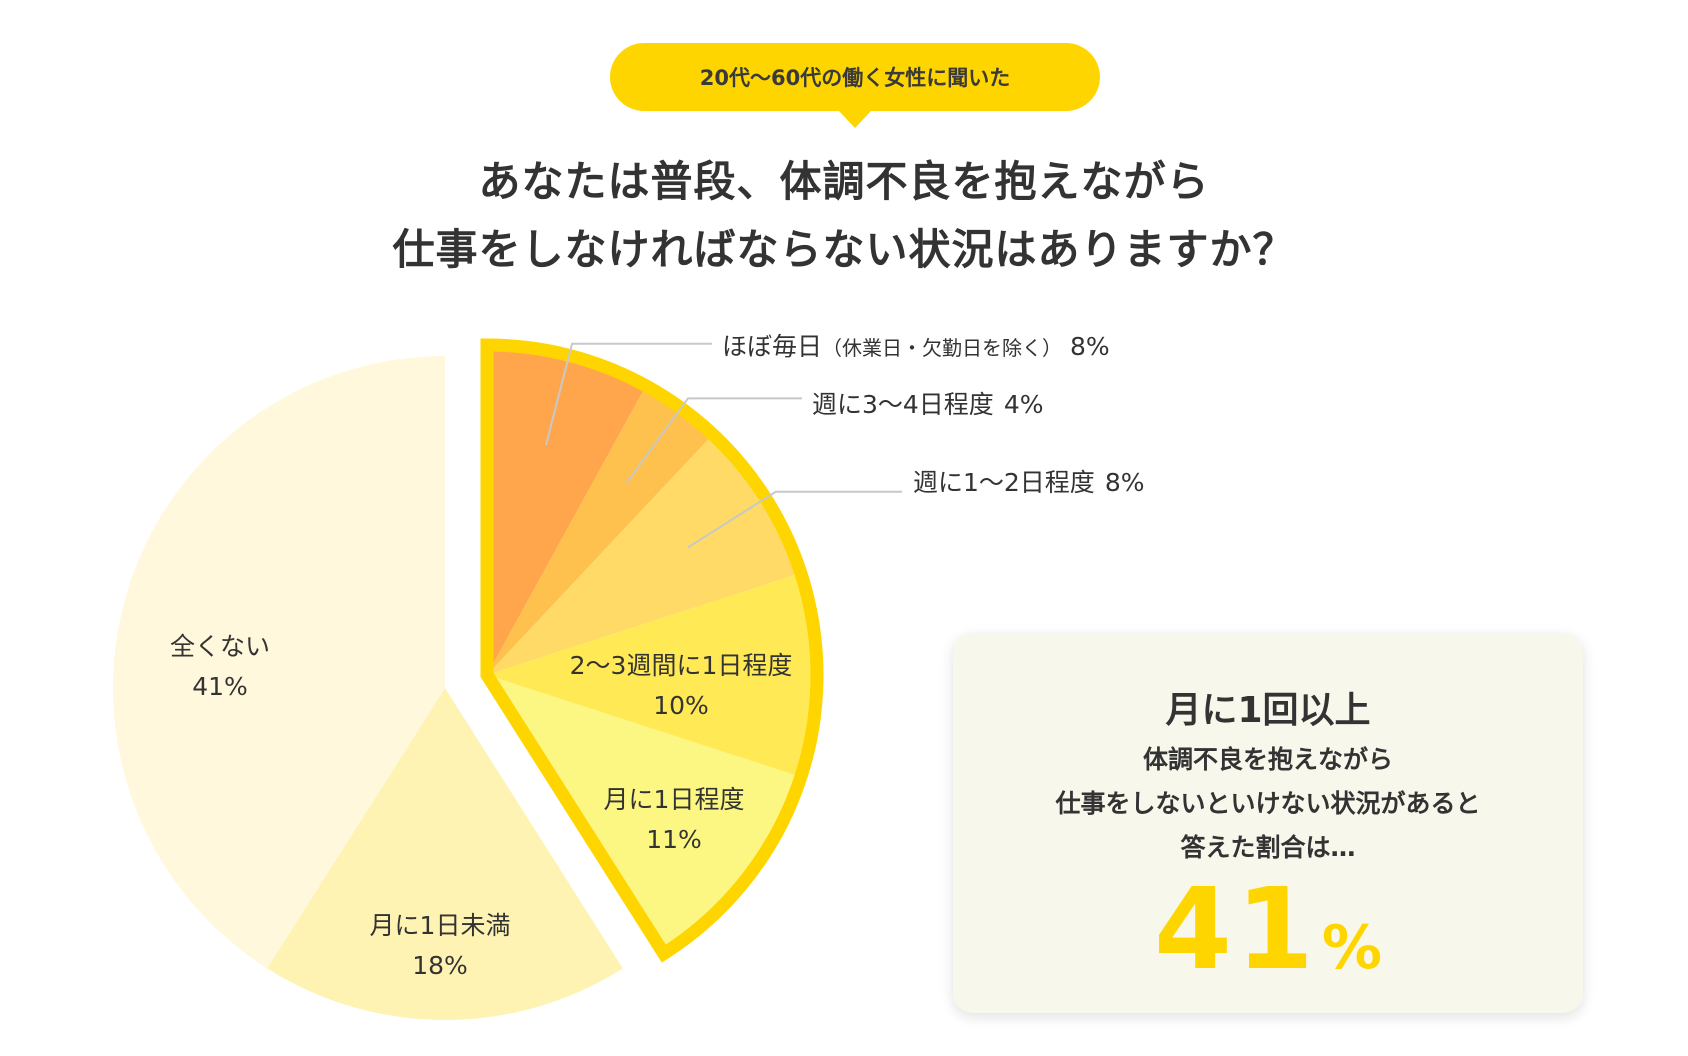 The height and width of the screenshot is (1056, 1688). I want to click on slice-label-4-name: 月に1日程度, so click(674, 799).